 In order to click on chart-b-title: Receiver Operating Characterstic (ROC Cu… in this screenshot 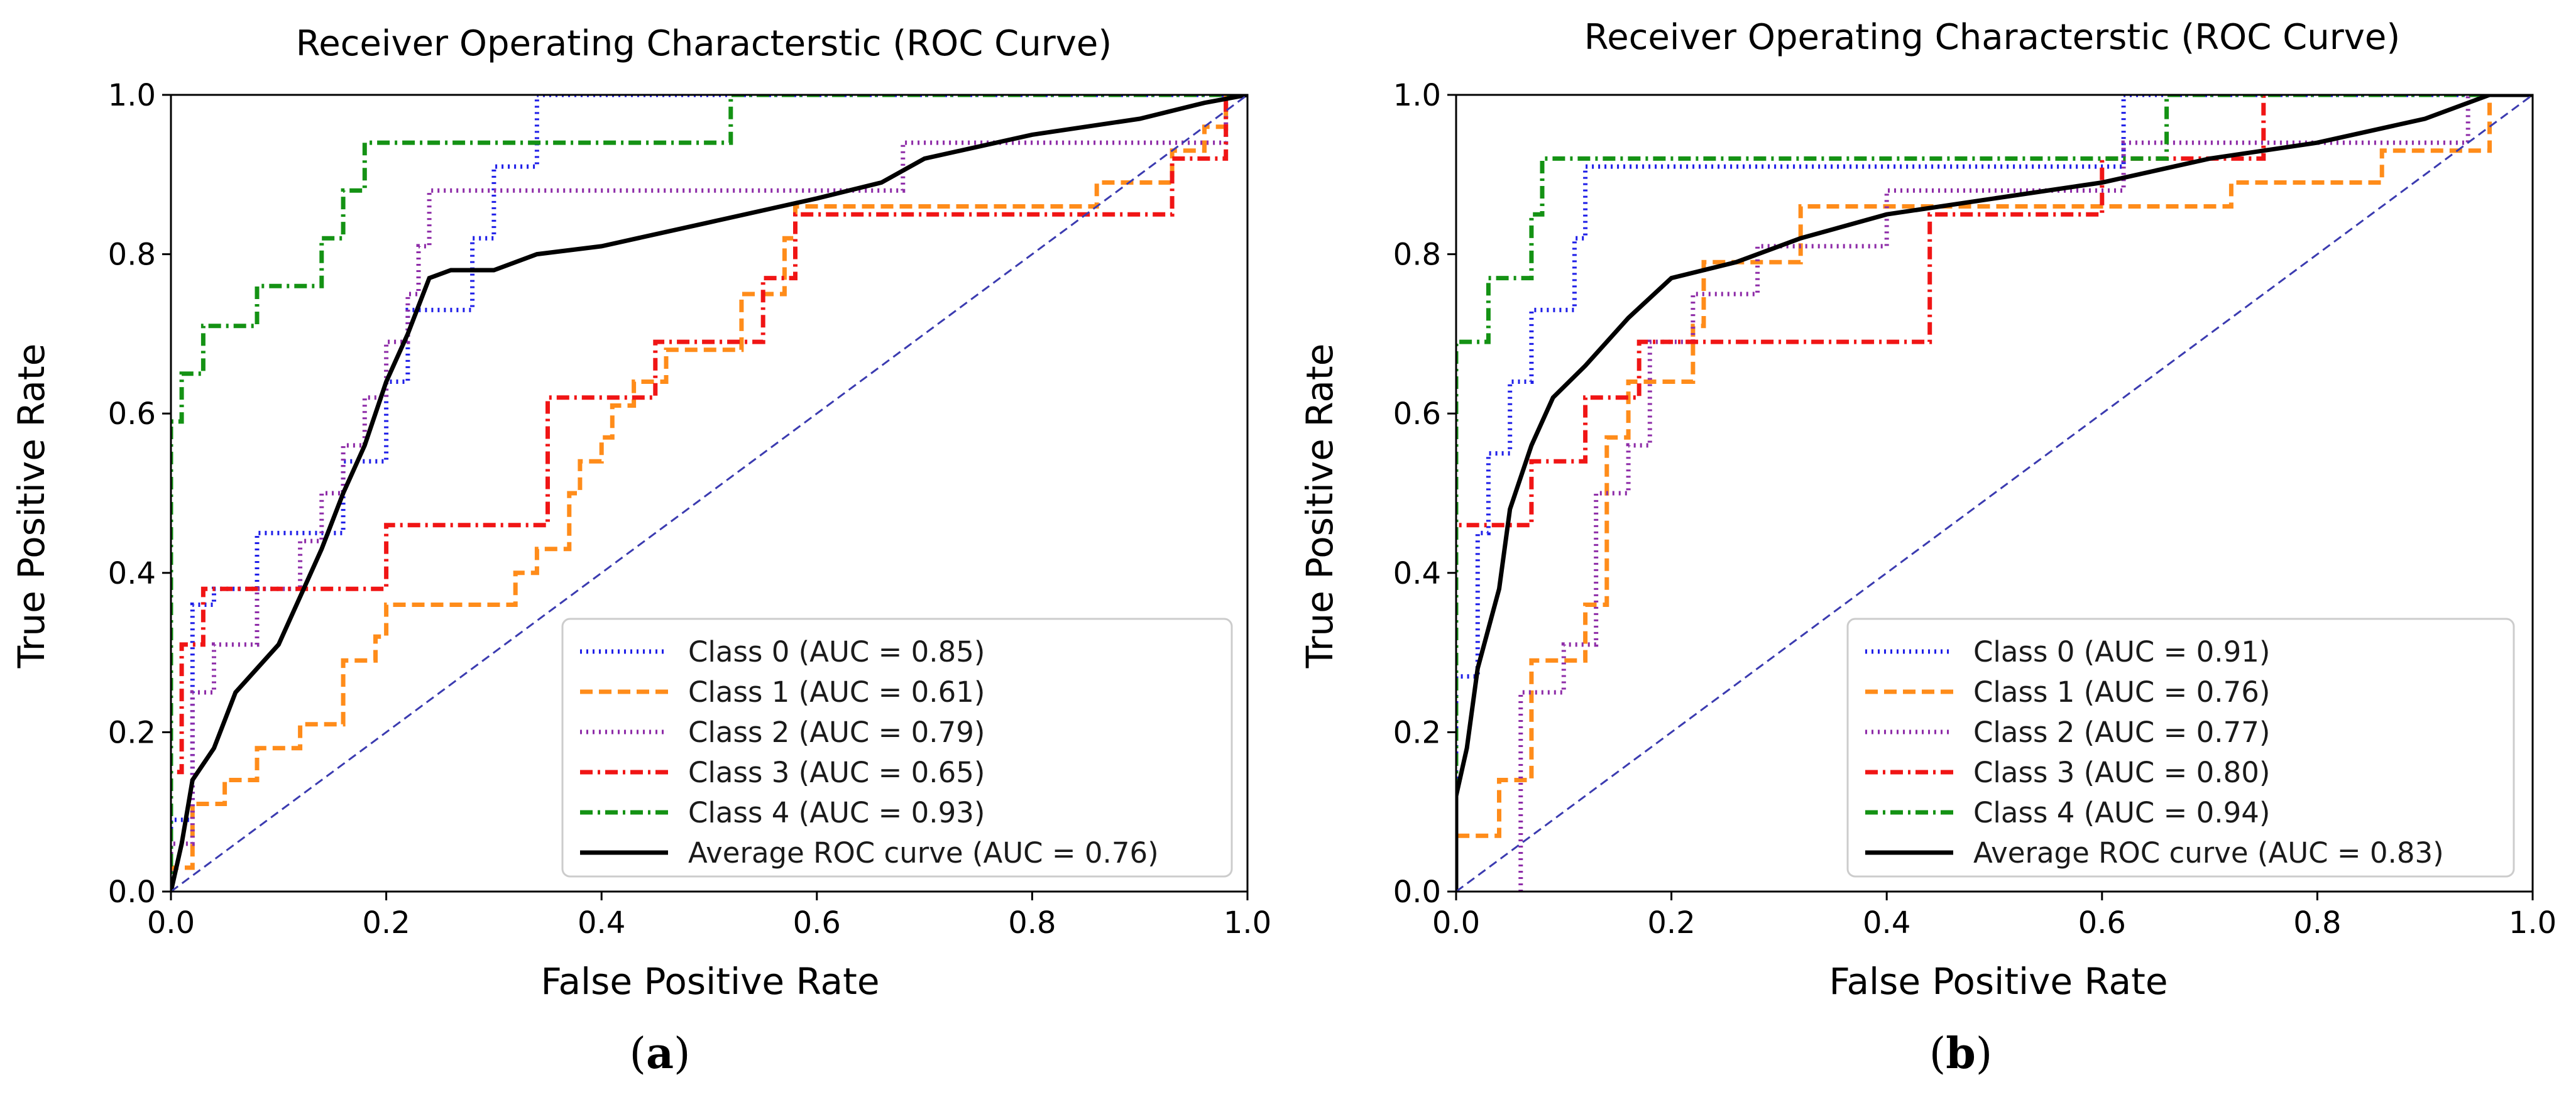, I will do `click(1992, 37)`.